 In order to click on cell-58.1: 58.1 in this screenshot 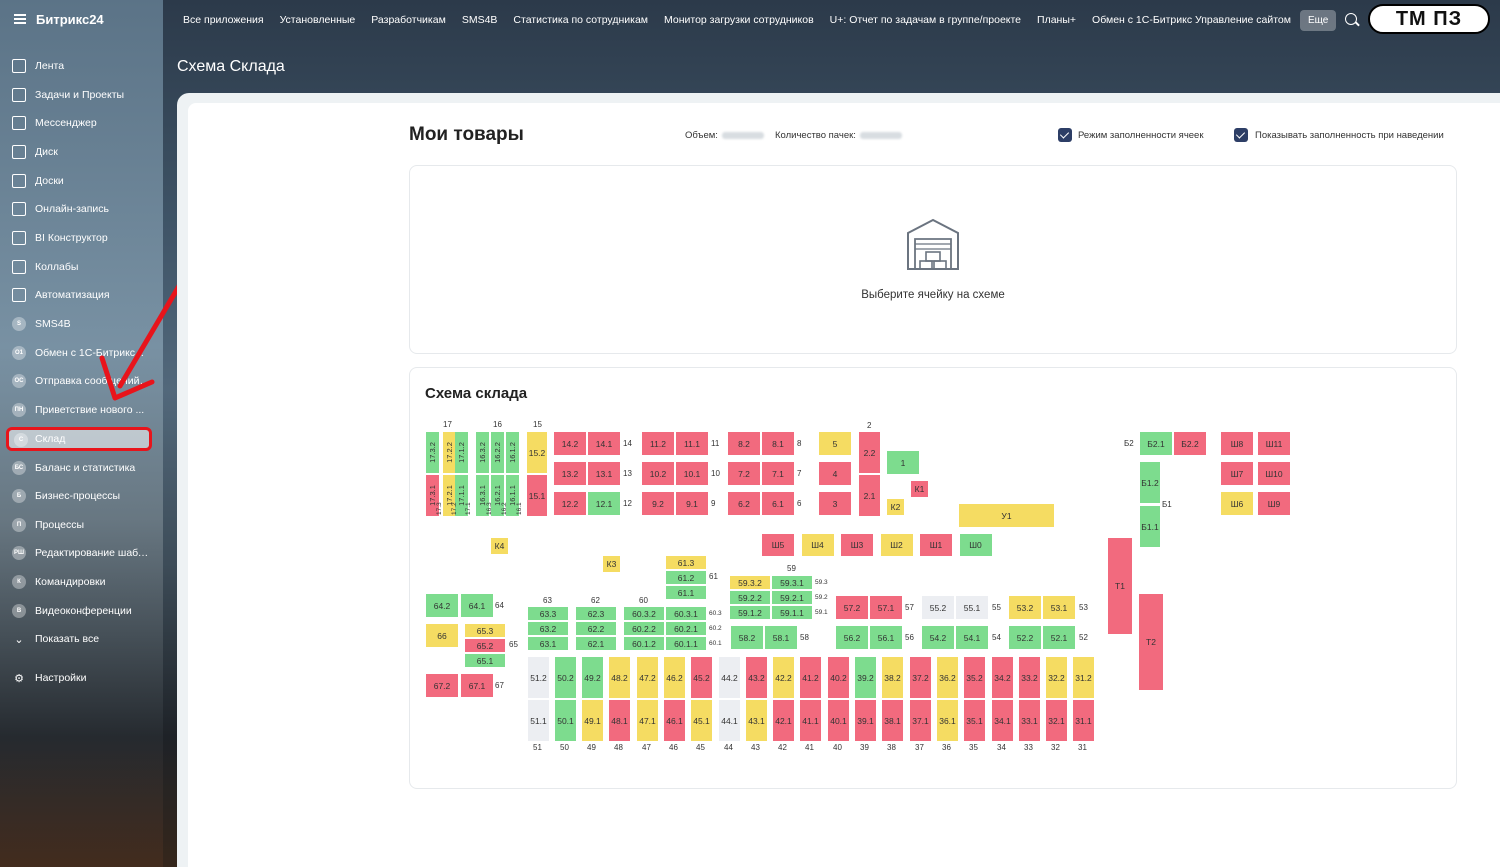, I will do `click(781, 637)`.